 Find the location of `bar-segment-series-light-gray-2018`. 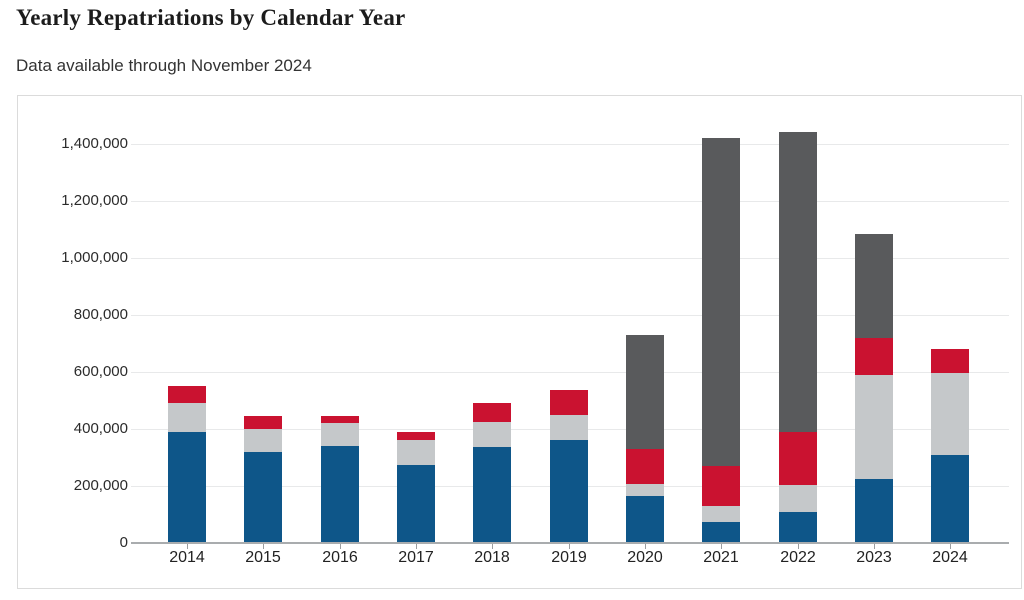

bar-segment-series-light-gray-2018 is located at coordinates (492, 434).